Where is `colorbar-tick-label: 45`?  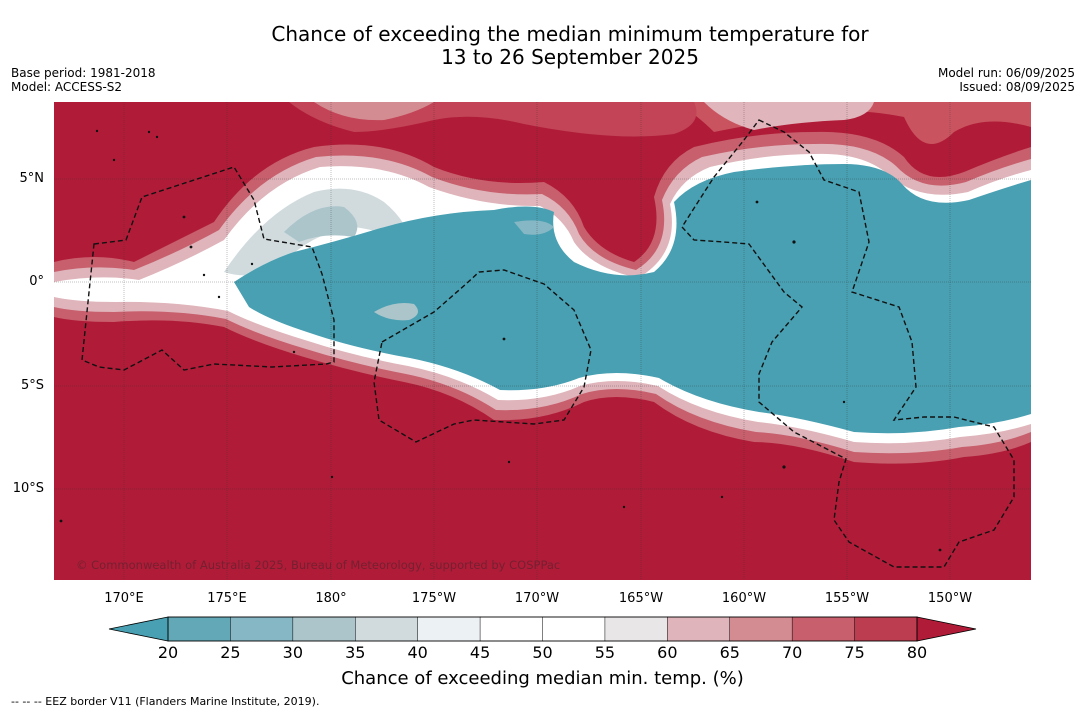 colorbar-tick-label: 45 is located at coordinates (480, 652).